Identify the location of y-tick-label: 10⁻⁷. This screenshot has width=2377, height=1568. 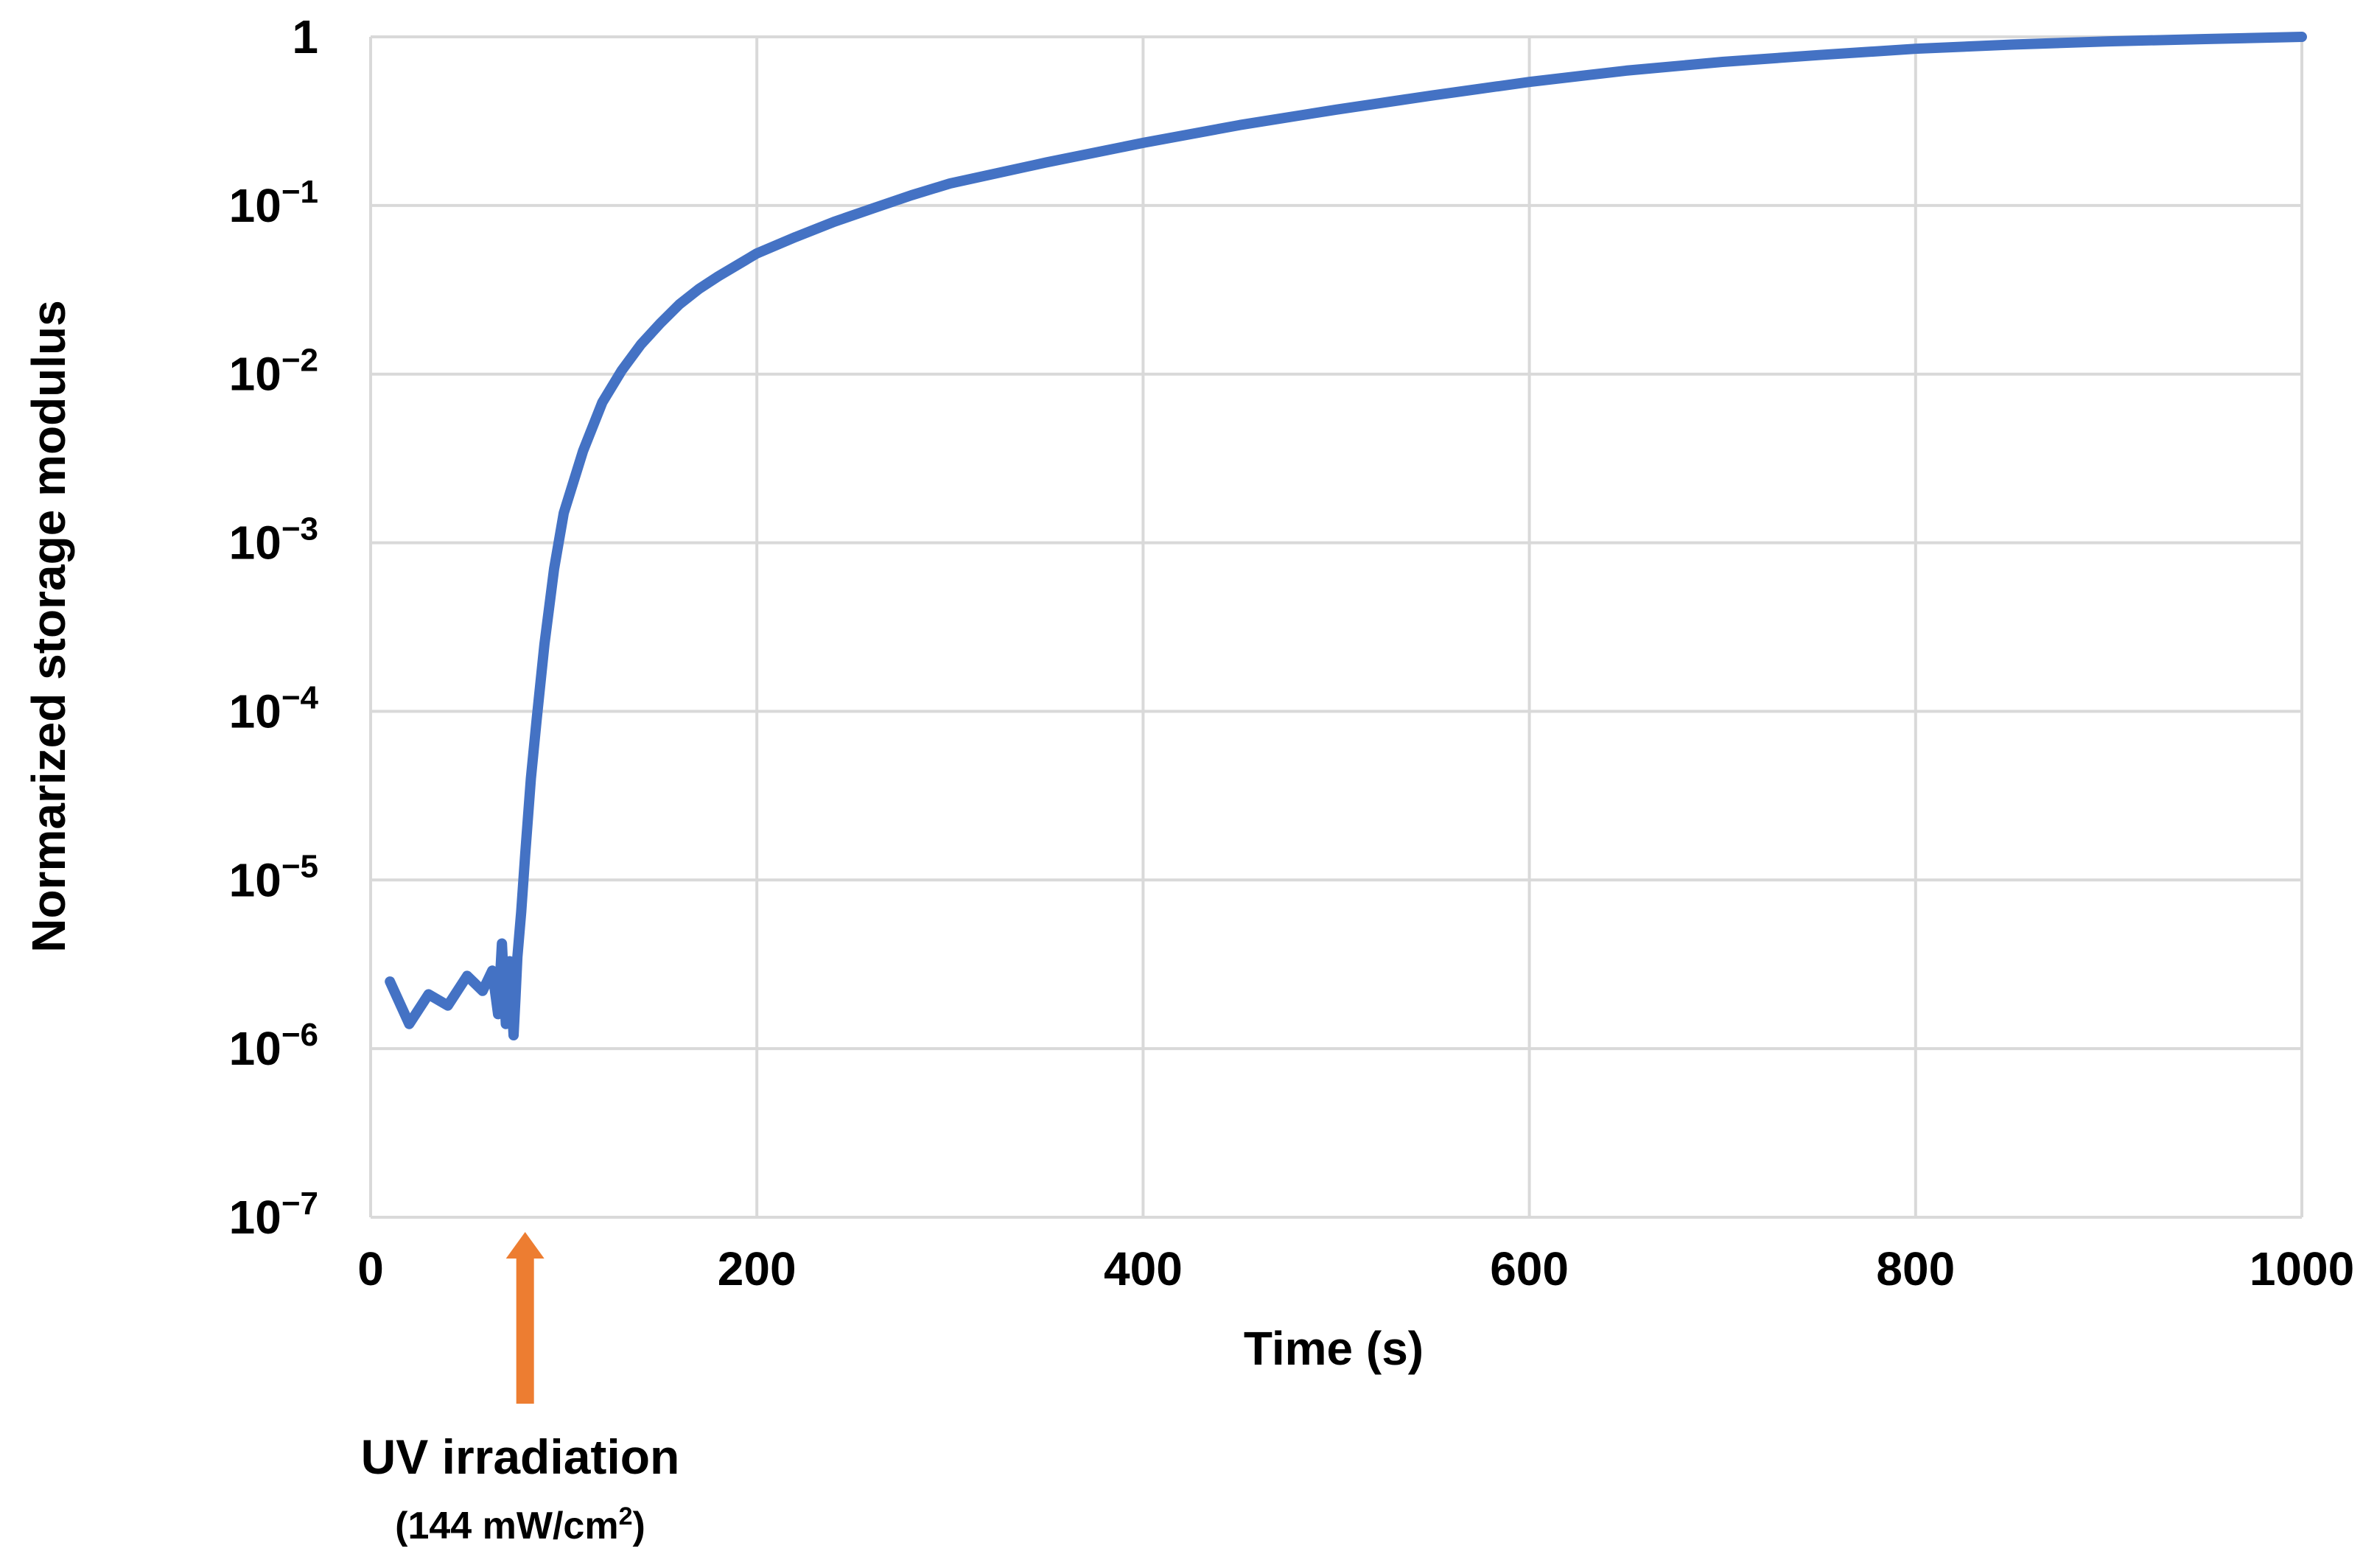
(273, 1215).